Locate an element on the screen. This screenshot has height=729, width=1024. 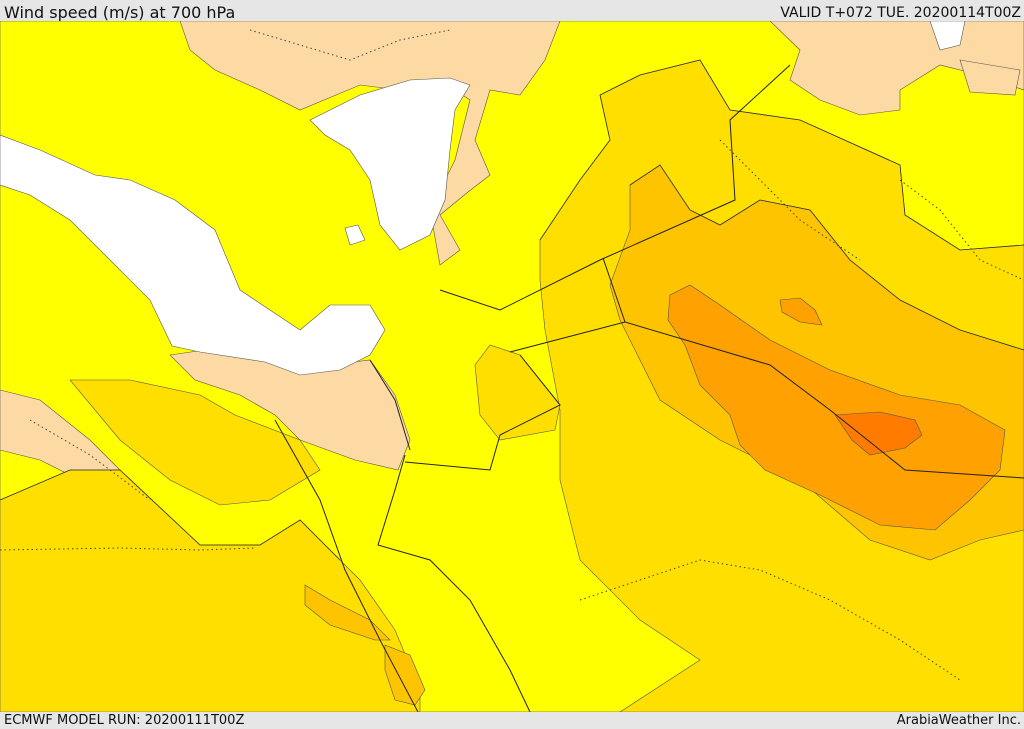
zone-elevated-redsea is located at coordinates (347, 612).